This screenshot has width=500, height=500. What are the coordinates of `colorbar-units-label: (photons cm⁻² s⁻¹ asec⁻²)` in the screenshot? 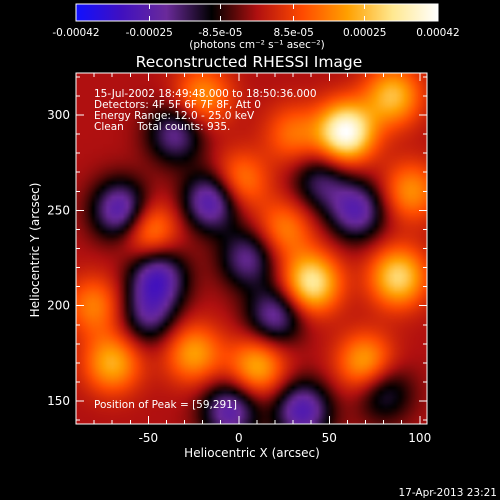 It's located at (256, 45).